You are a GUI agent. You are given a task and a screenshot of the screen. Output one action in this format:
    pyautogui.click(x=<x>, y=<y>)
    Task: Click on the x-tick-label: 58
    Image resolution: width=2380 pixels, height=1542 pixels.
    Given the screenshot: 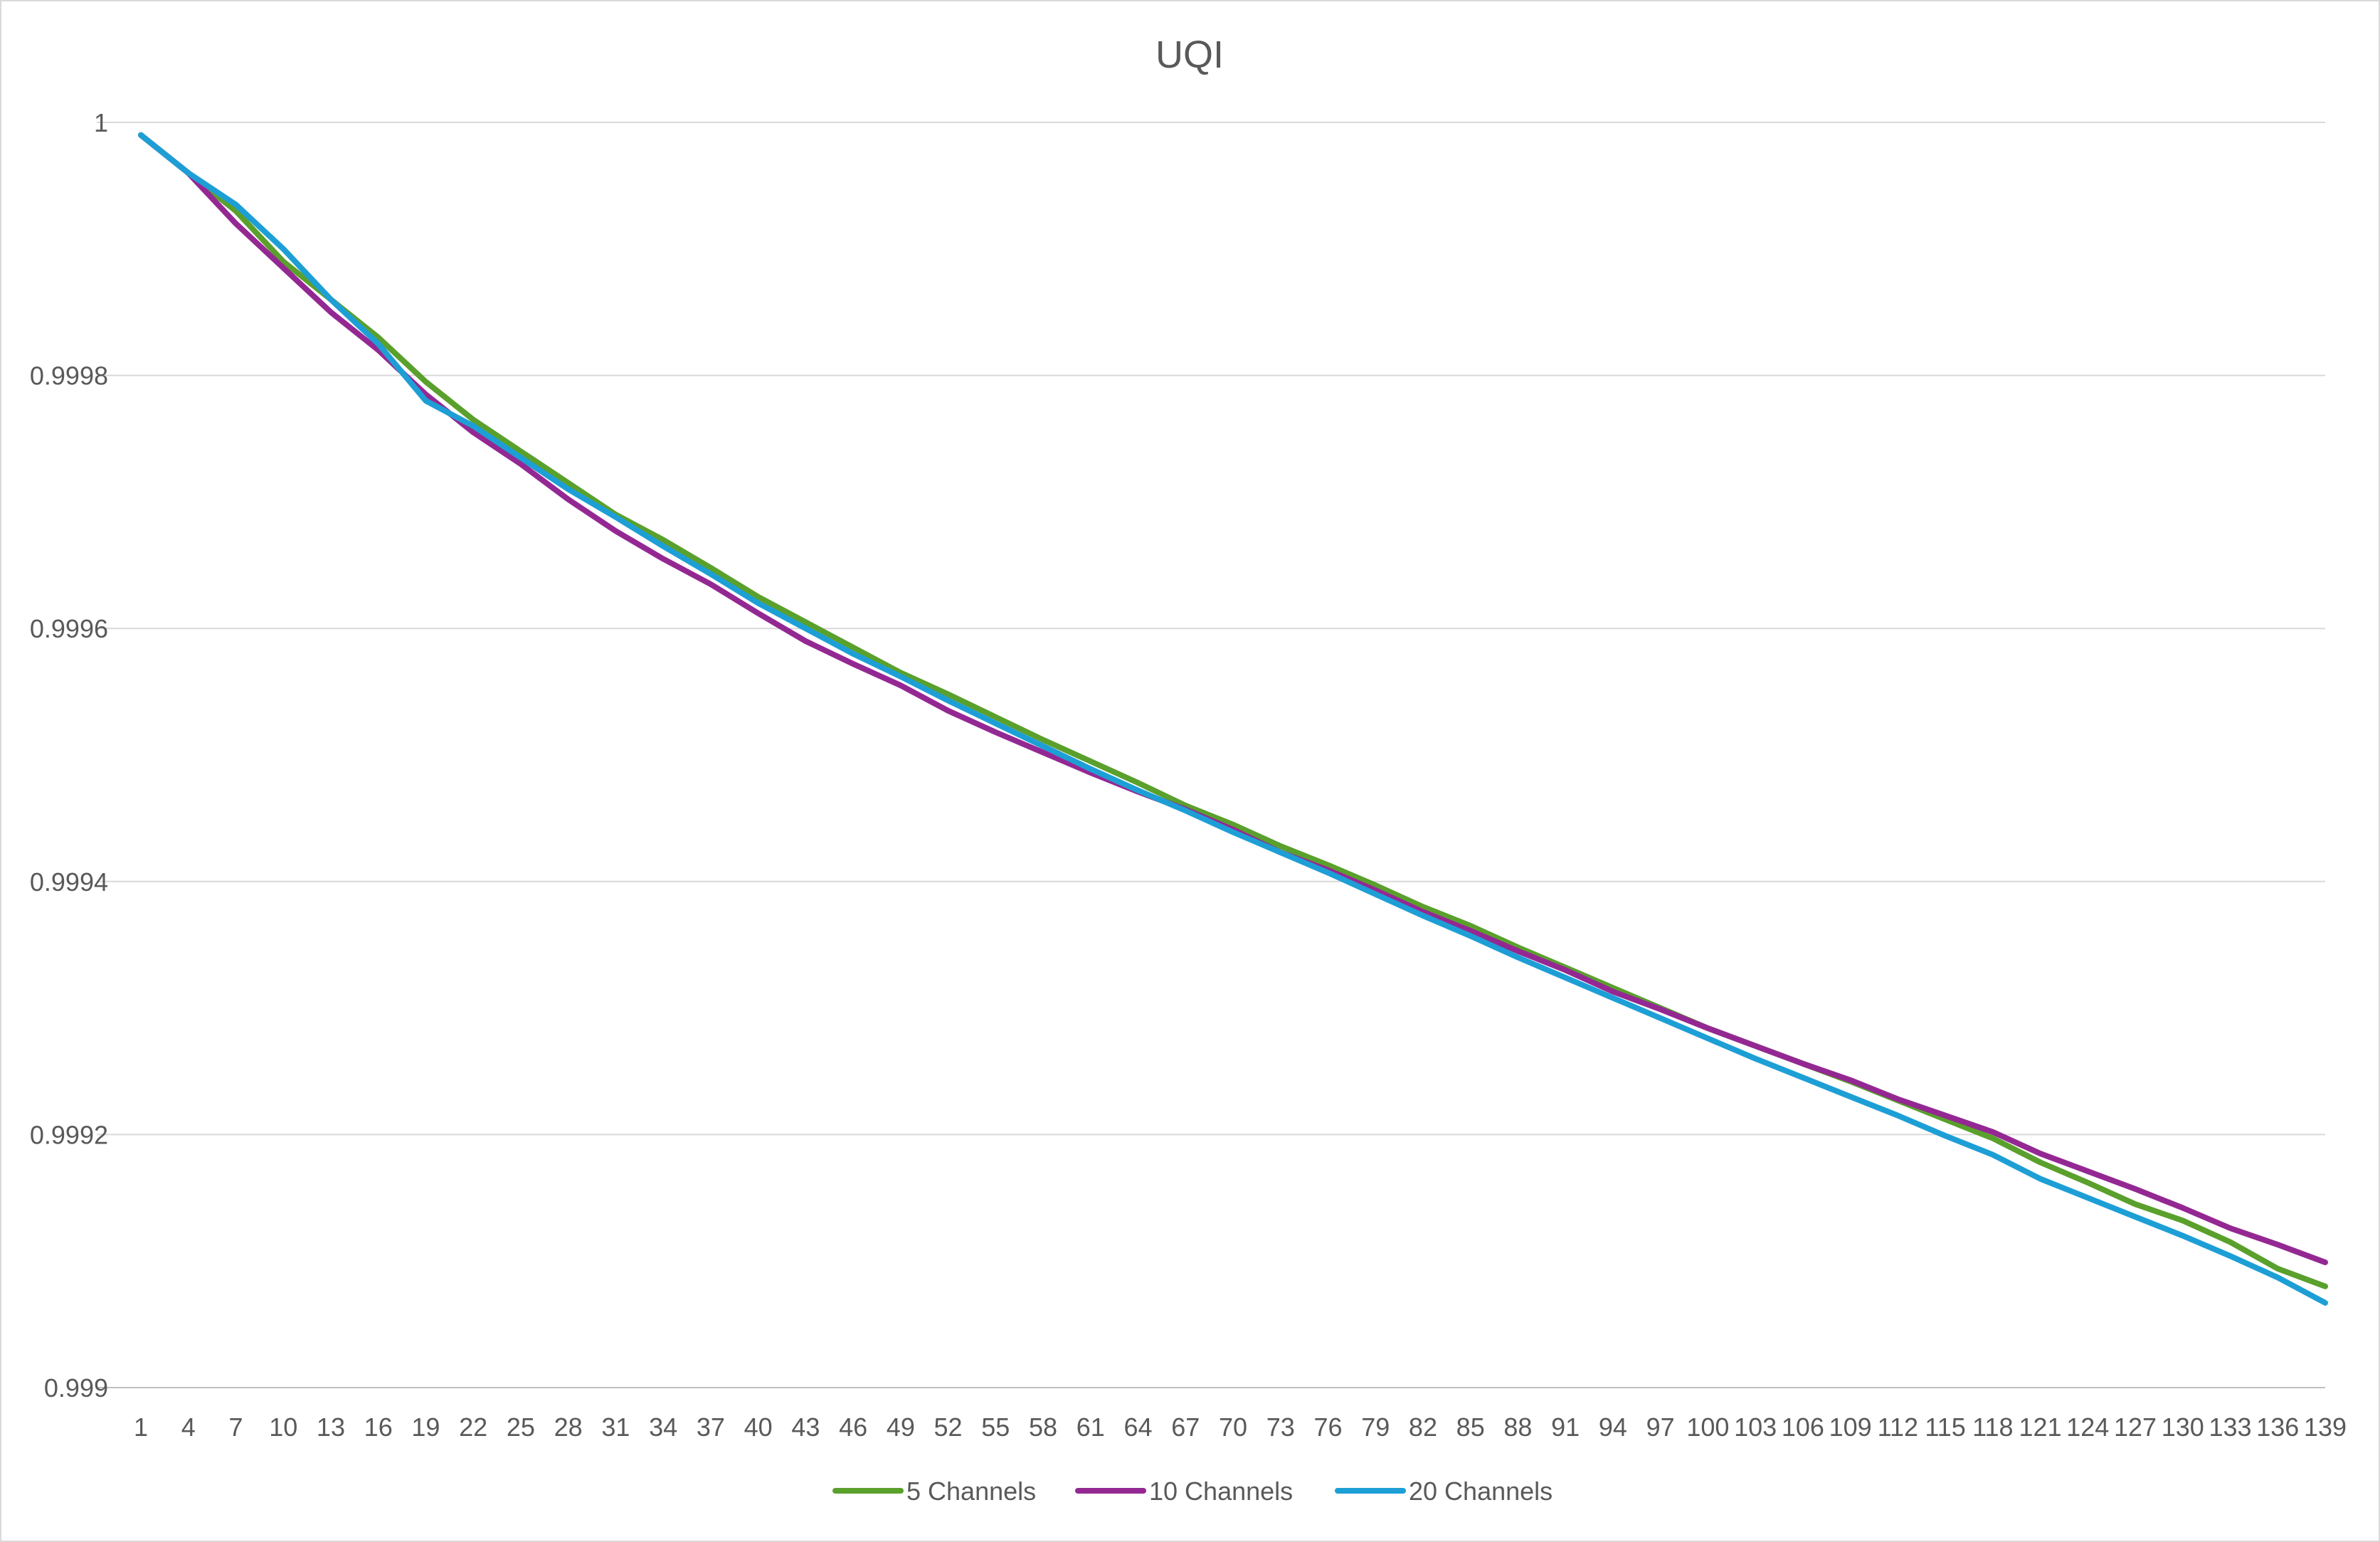 What is the action you would take?
    pyautogui.click(x=1043, y=1427)
    